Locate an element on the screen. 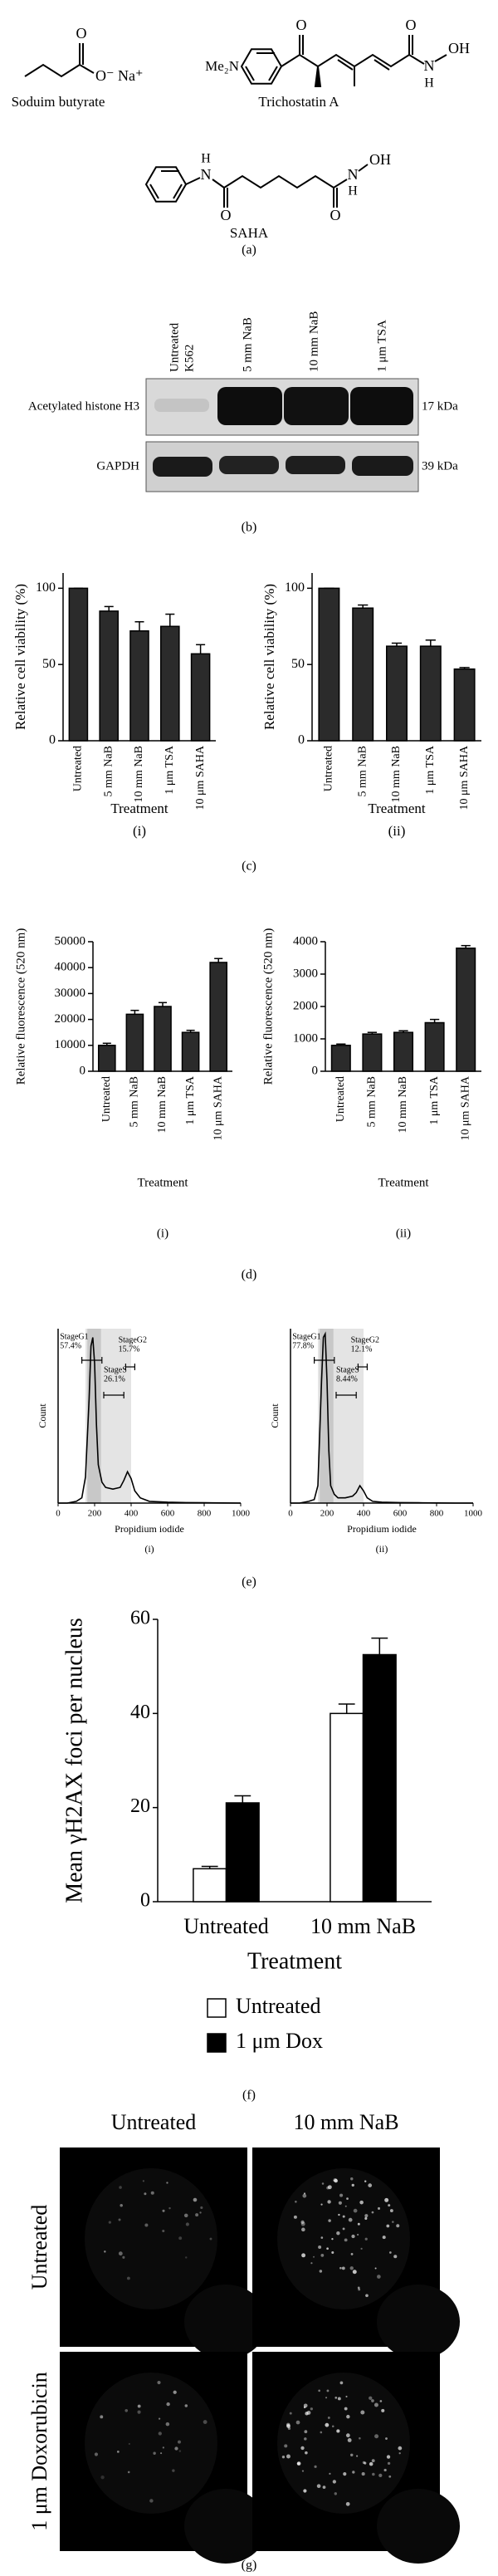 The width and height of the screenshot is (498, 2576). y-tick-label: 40 is located at coordinates (140, 1712).